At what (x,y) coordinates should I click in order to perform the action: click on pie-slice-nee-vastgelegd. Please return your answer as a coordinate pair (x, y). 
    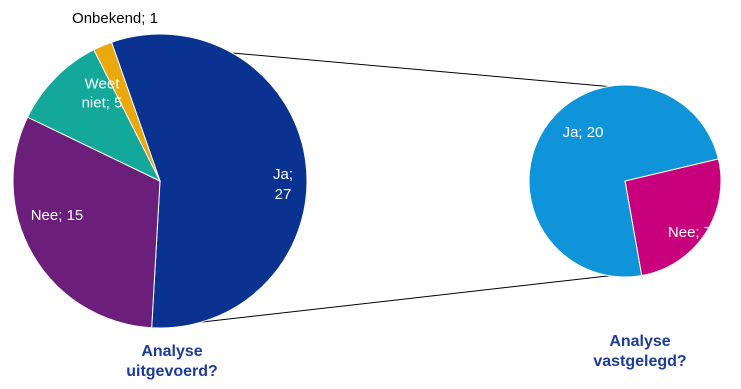
    Looking at the image, I should click on (673, 217).